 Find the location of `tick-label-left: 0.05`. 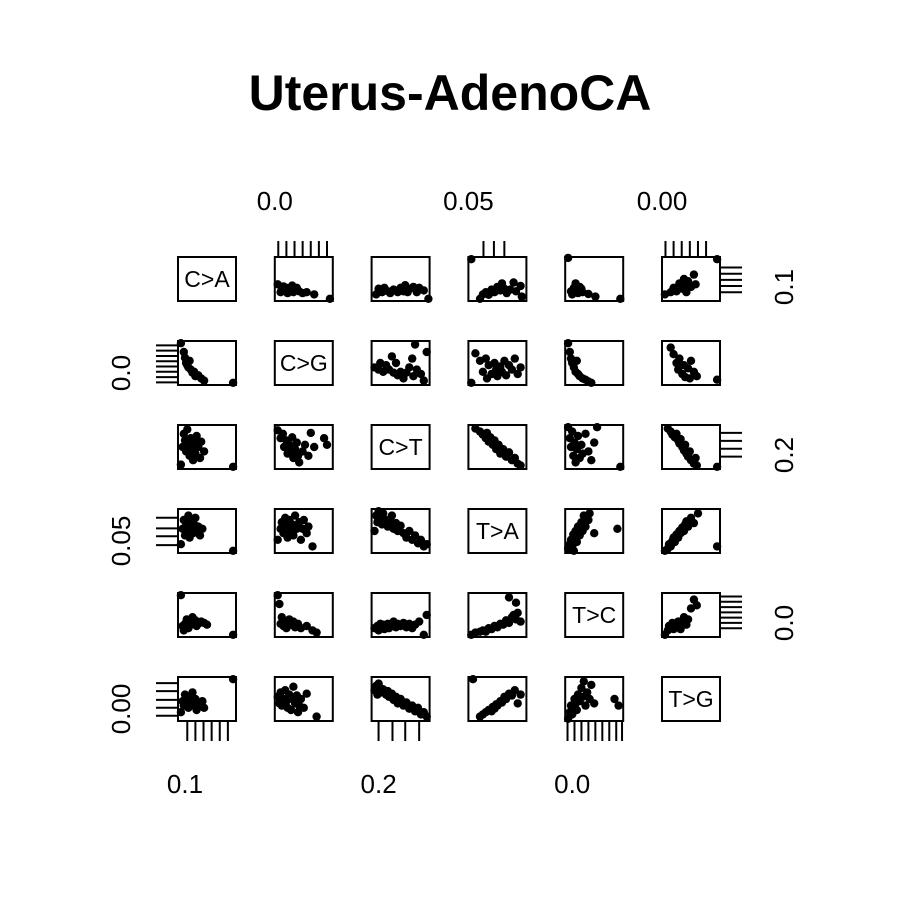

tick-label-left: 0.05 is located at coordinates (121, 541).